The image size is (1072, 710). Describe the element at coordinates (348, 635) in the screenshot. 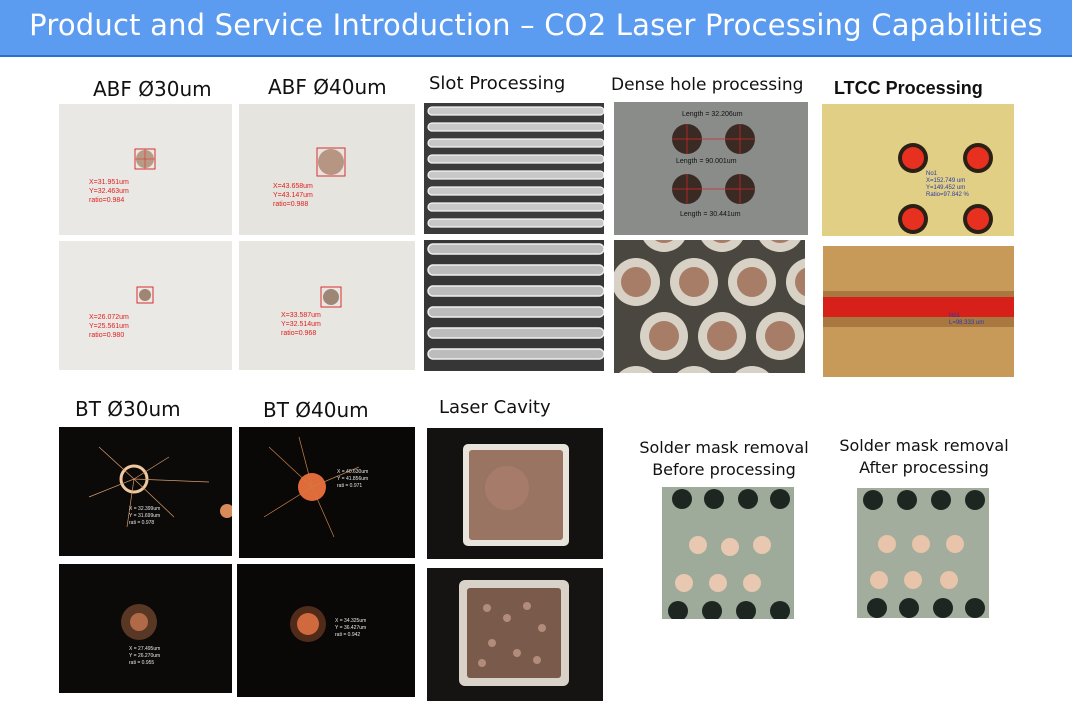

I see `bt40-bottom-ratio: rati = 0.942` at that location.